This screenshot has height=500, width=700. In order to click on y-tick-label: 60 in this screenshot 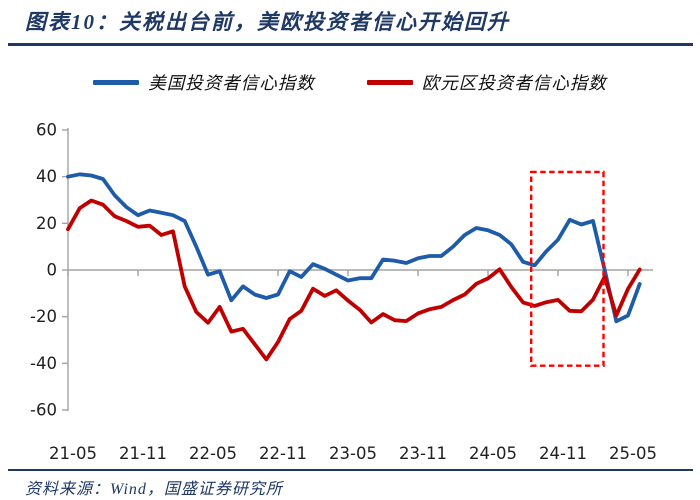, I will do `click(46, 130)`.